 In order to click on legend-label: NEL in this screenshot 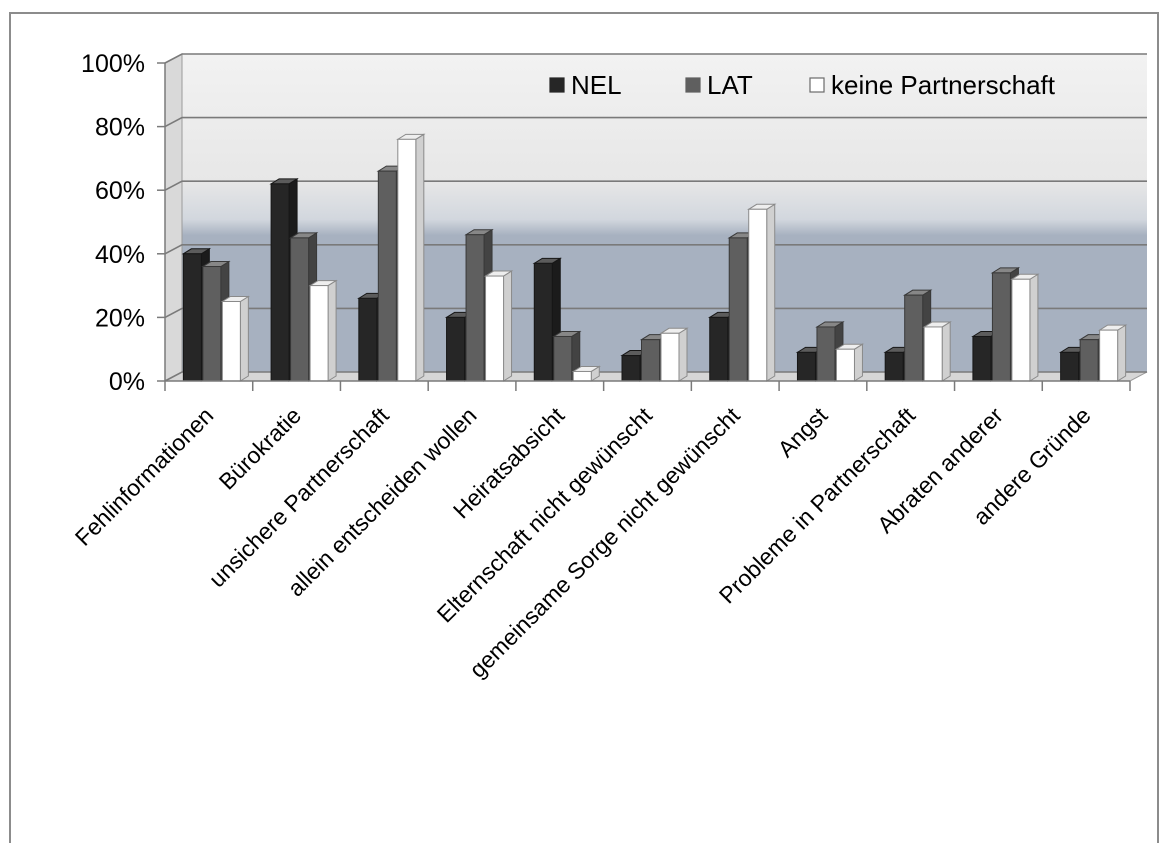, I will do `click(596, 85)`.